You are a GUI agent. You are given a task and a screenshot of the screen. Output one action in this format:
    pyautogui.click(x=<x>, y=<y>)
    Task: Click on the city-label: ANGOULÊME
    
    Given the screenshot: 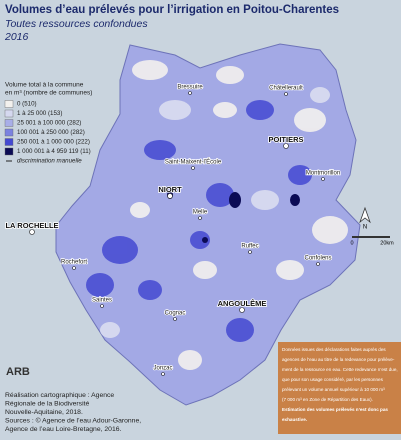 What is the action you would take?
    pyautogui.click(x=242, y=303)
    